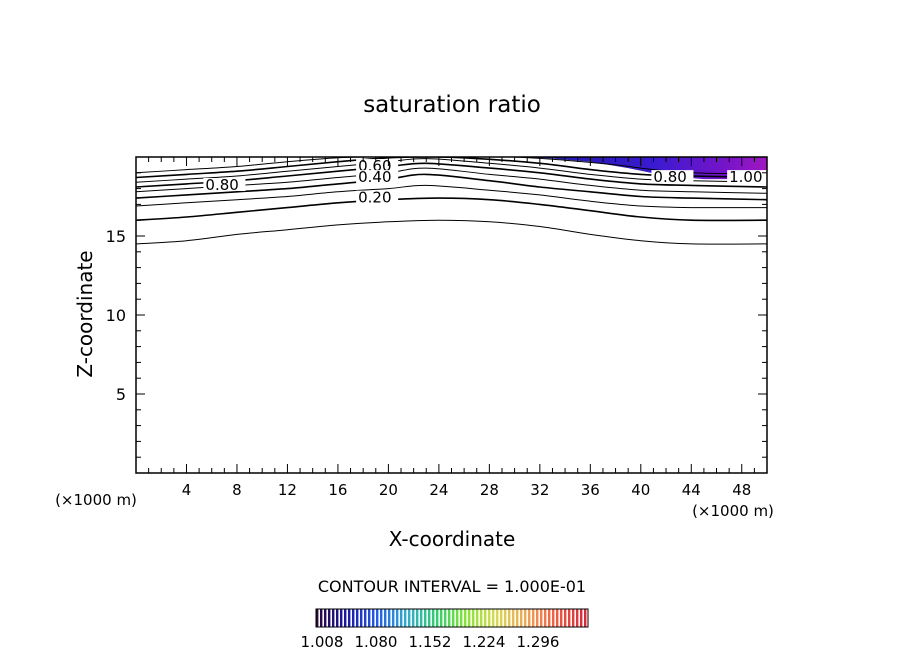 This screenshot has height=654, width=904. What do you see at coordinates (452, 105) in the screenshot?
I see `chart-title: saturation ratio` at bounding box center [452, 105].